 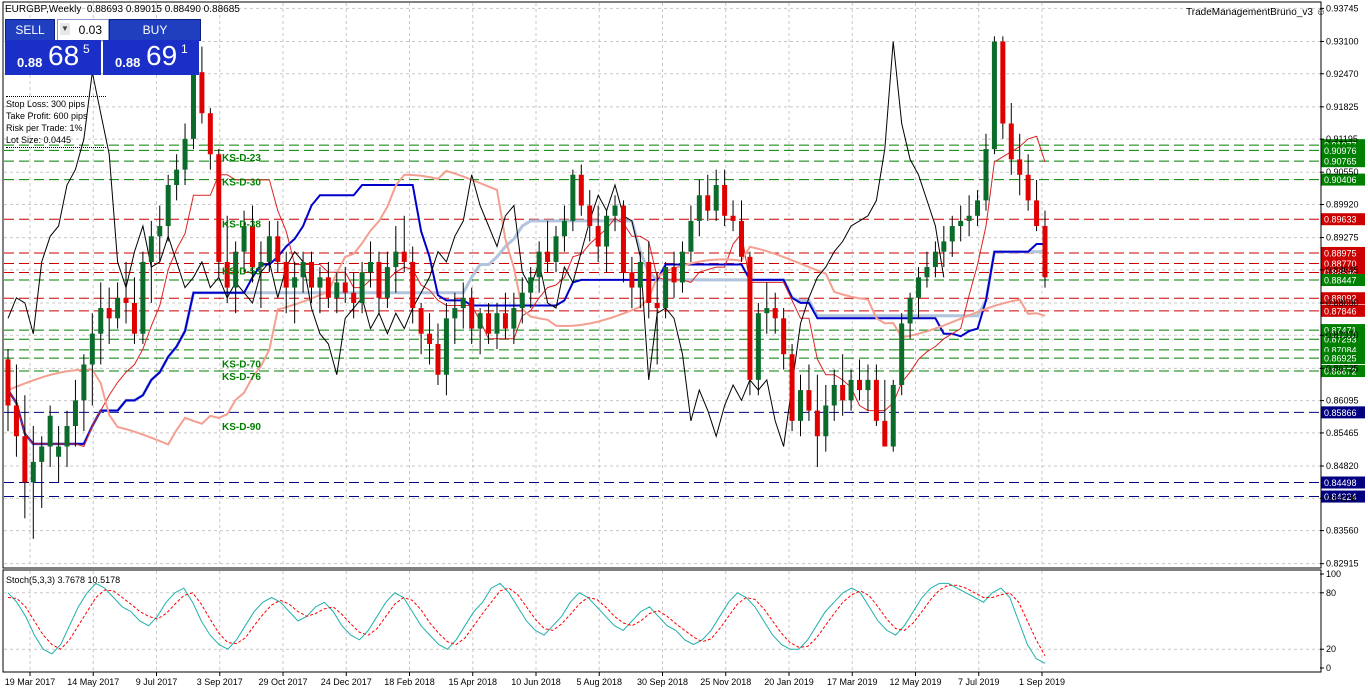 I want to click on lot-size-field: ▼, so click(x=83, y=30).